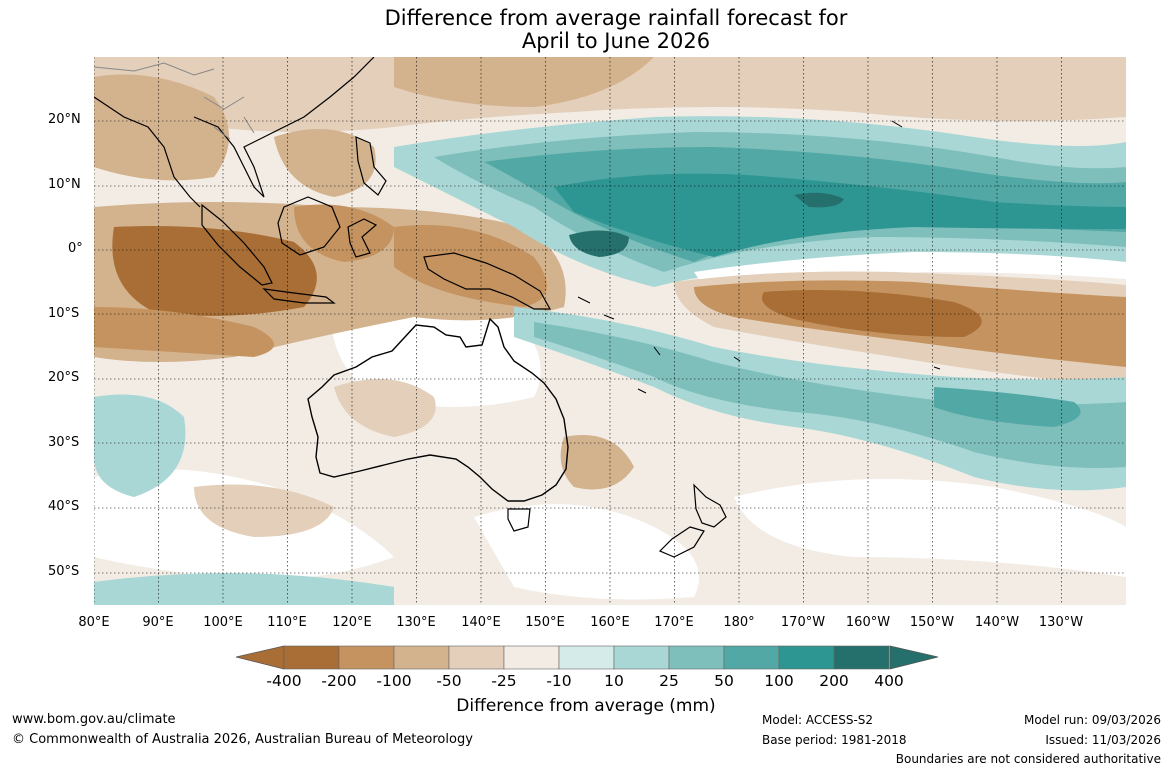 The width and height of the screenshot is (1173, 770). I want to click on lon-label: 160°E, so click(610, 622).